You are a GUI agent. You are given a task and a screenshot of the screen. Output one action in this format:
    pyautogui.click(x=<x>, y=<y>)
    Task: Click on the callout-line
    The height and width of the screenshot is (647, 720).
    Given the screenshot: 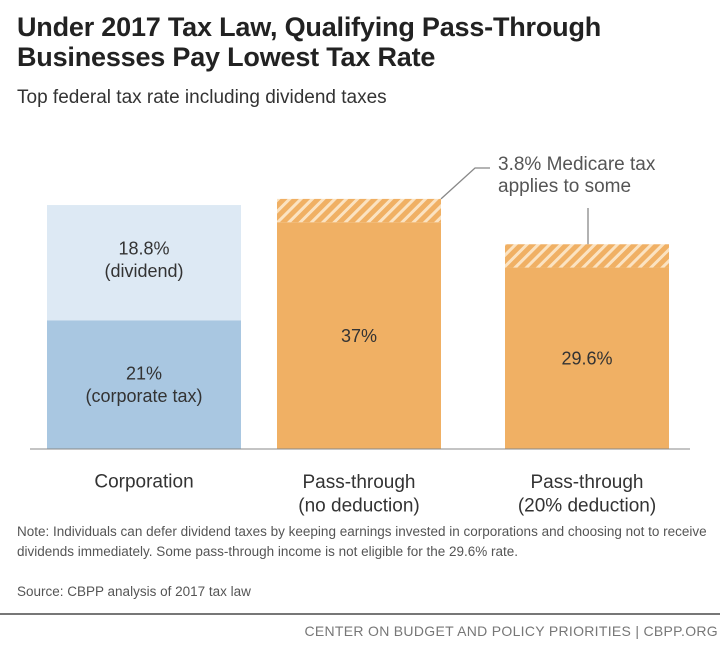 What is the action you would take?
    pyautogui.click(x=465, y=183)
    